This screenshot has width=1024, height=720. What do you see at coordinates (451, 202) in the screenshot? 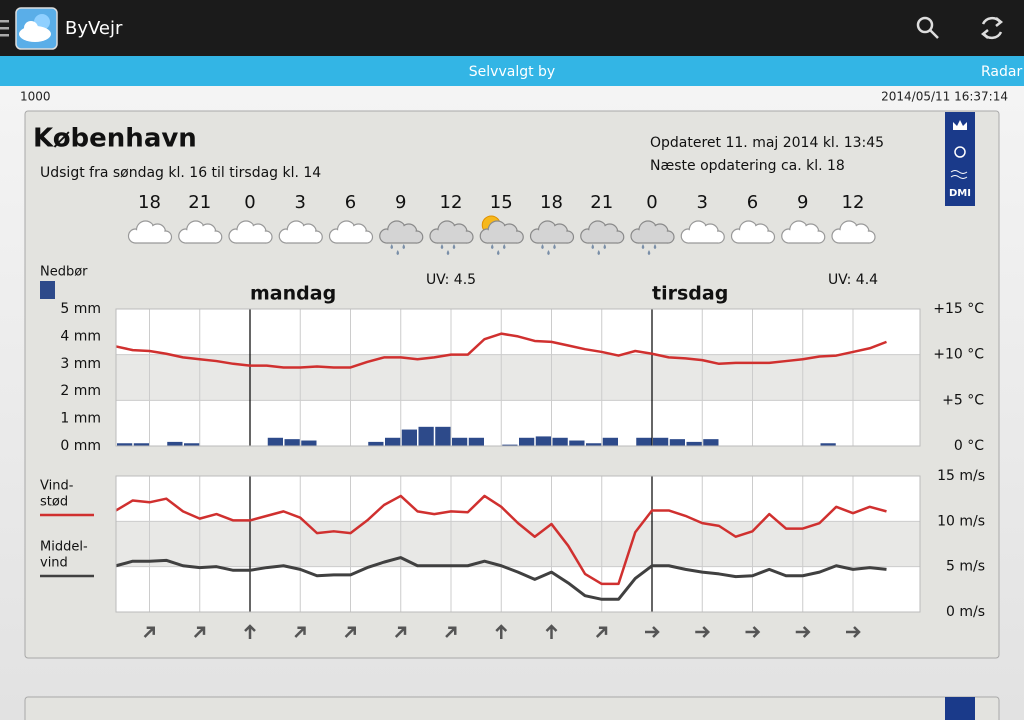
I see `hour-label: 12` at bounding box center [451, 202].